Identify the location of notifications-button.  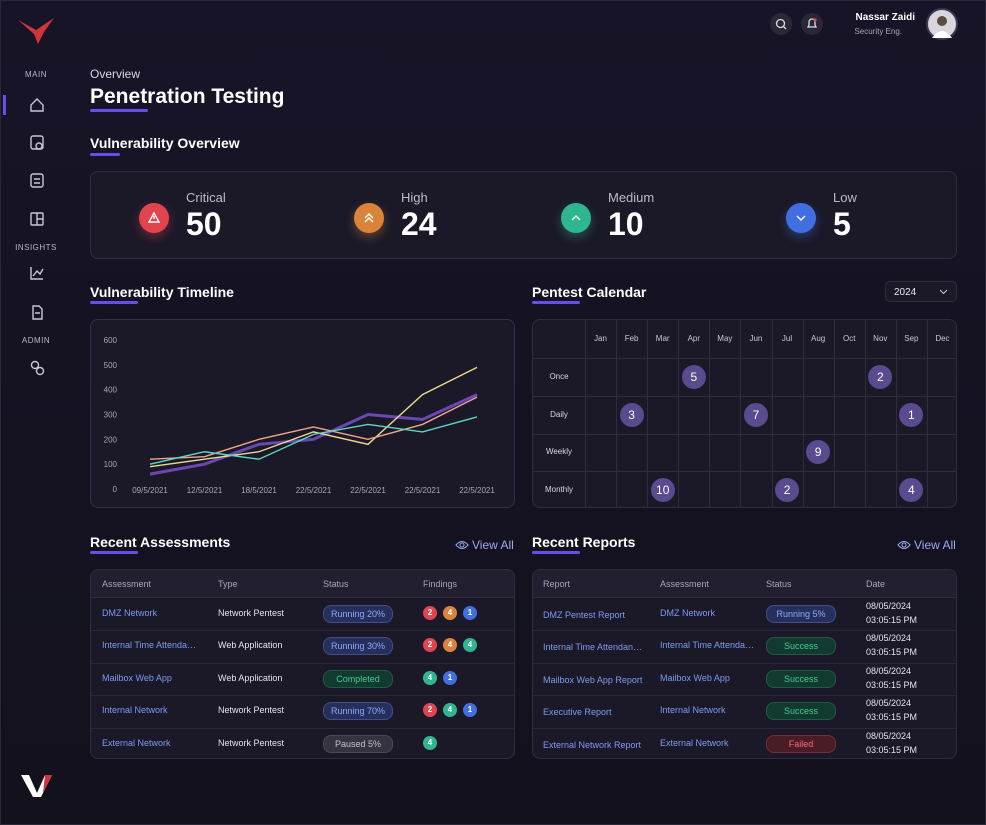
(812, 24).